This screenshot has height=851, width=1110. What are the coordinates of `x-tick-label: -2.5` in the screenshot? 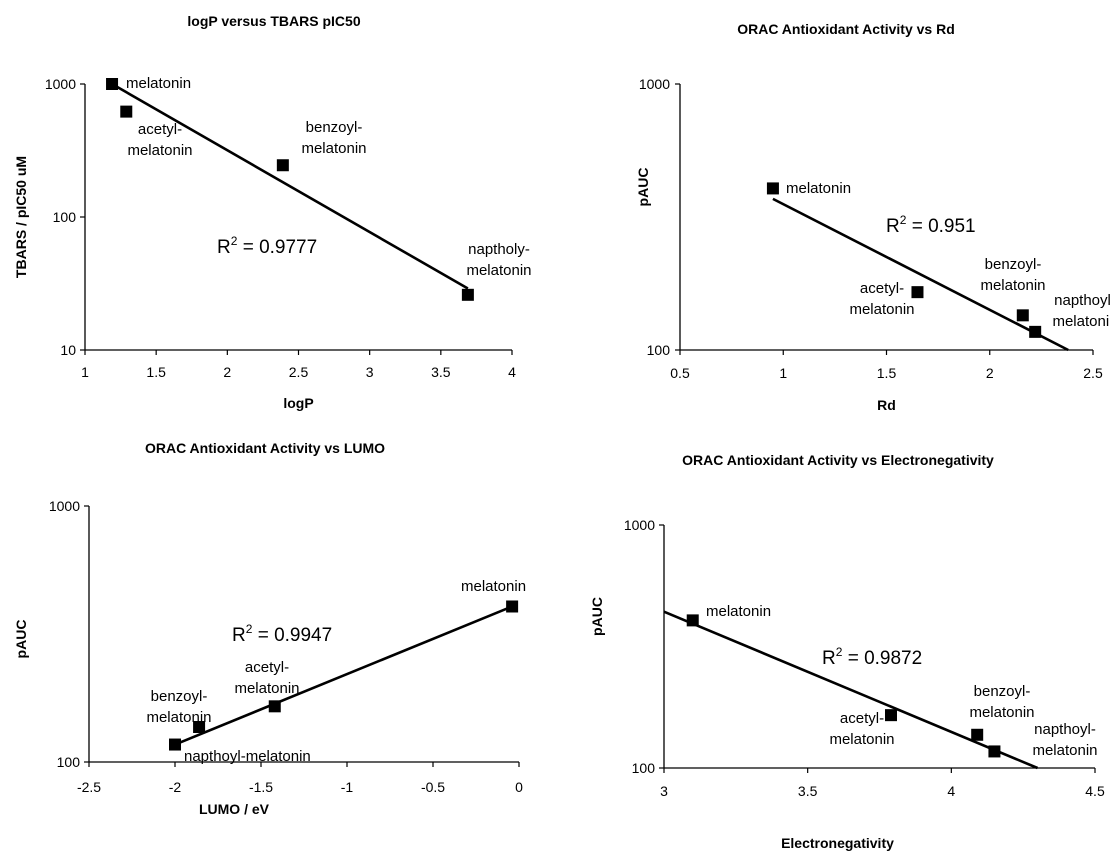 It's located at (89, 787).